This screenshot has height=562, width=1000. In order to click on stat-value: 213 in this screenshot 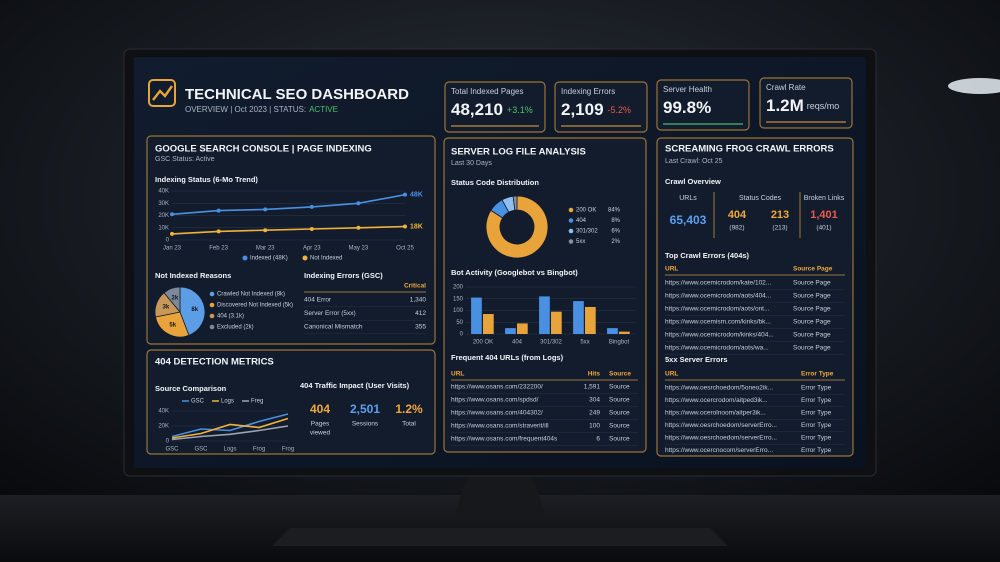, I will do `click(780, 215)`.